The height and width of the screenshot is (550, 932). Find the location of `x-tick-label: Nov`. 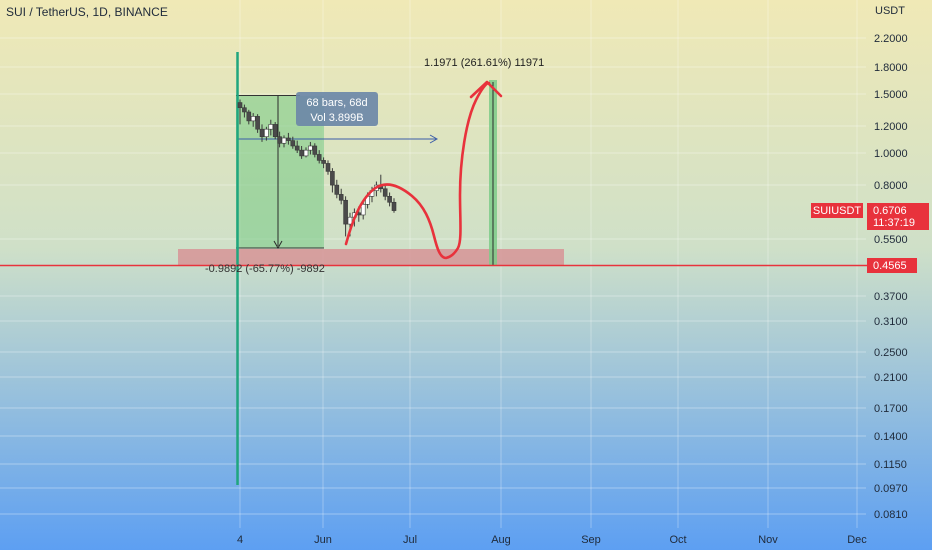

x-tick-label: Nov is located at coordinates (768, 540).